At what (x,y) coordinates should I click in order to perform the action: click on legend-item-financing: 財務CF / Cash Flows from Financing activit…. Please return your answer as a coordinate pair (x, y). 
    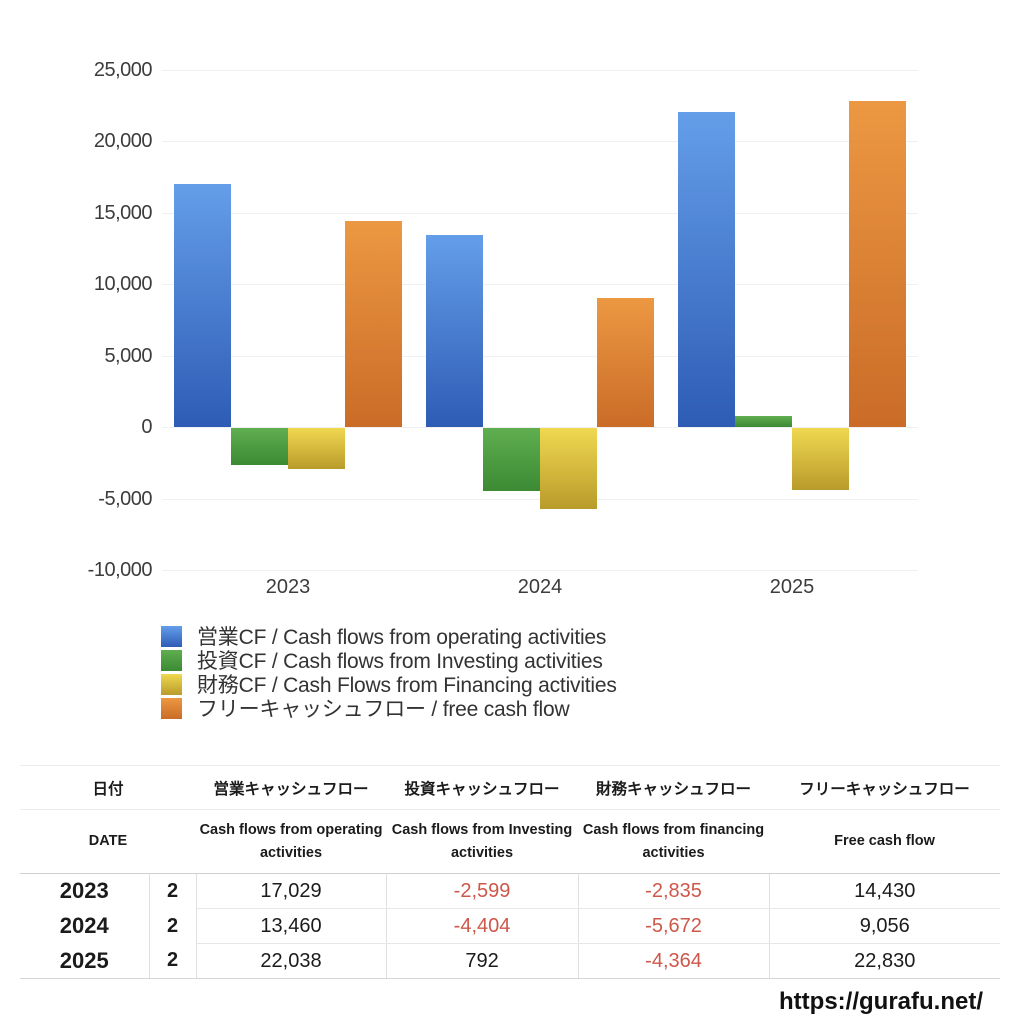
    Looking at the image, I should click on (389, 684).